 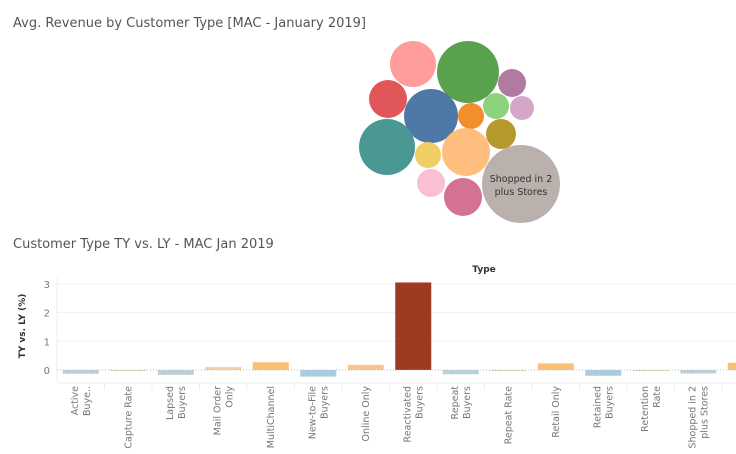 What do you see at coordinates (597, 407) in the screenshot?
I see `x-tick-label: Retained` at bounding box center [597, 407].